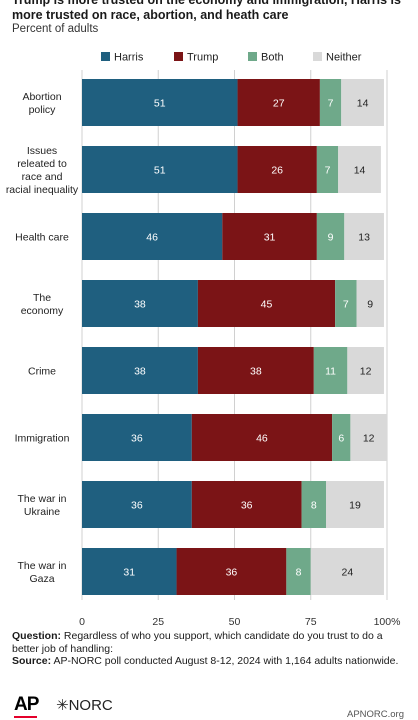  I want to click on data-label: 45, so click(267, 305).